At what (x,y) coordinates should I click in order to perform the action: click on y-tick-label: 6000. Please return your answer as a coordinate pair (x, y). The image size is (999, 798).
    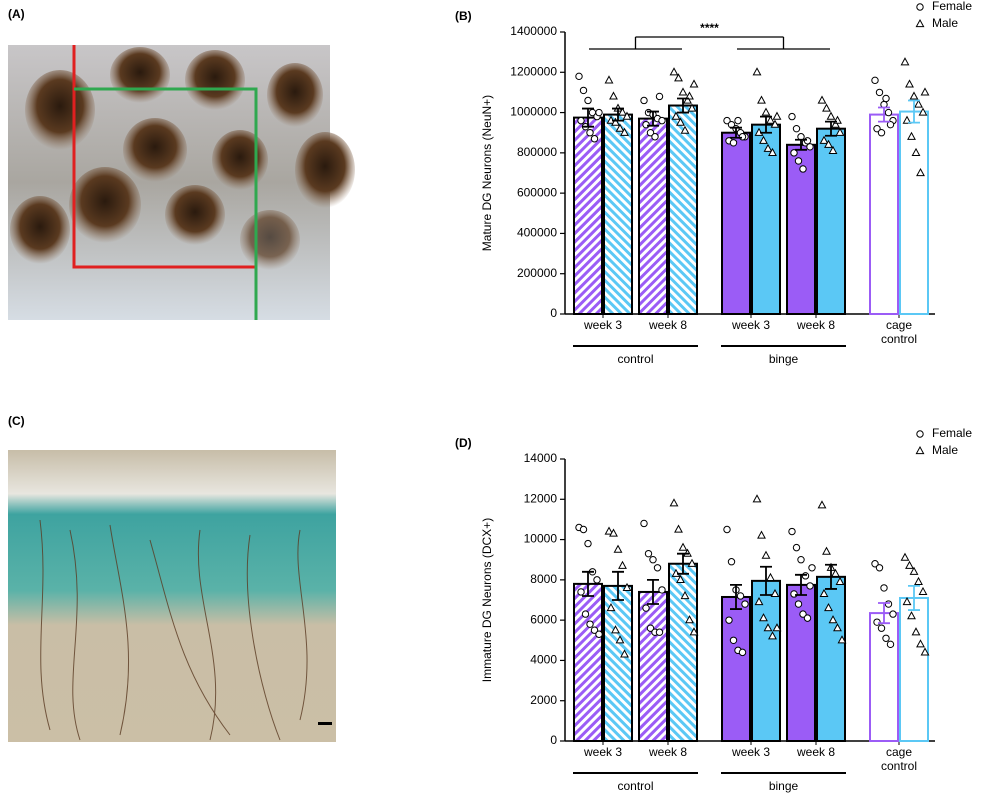
    Looking at the image, I should click on (543, 619).